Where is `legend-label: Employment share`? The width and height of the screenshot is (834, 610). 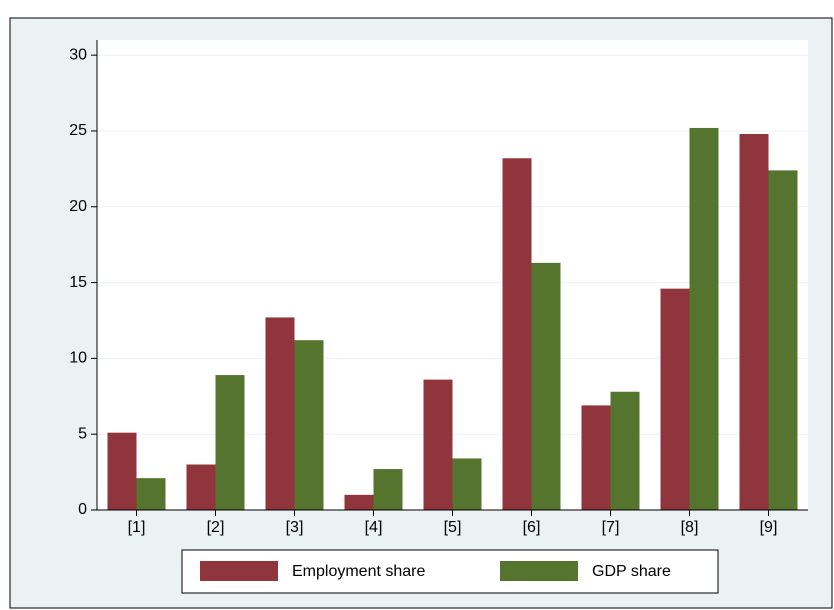 legend-label: Employment share is located at coordinates (358, 571).